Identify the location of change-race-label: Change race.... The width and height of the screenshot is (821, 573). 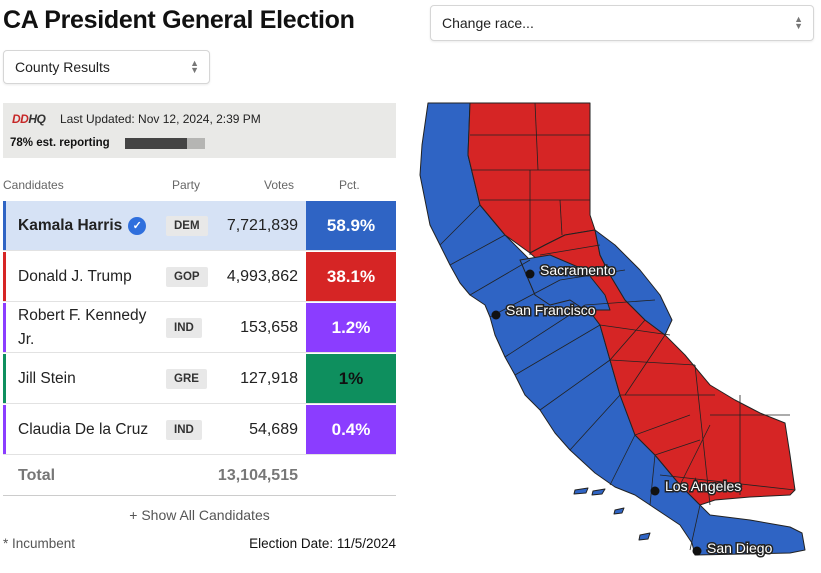
(488, 23).